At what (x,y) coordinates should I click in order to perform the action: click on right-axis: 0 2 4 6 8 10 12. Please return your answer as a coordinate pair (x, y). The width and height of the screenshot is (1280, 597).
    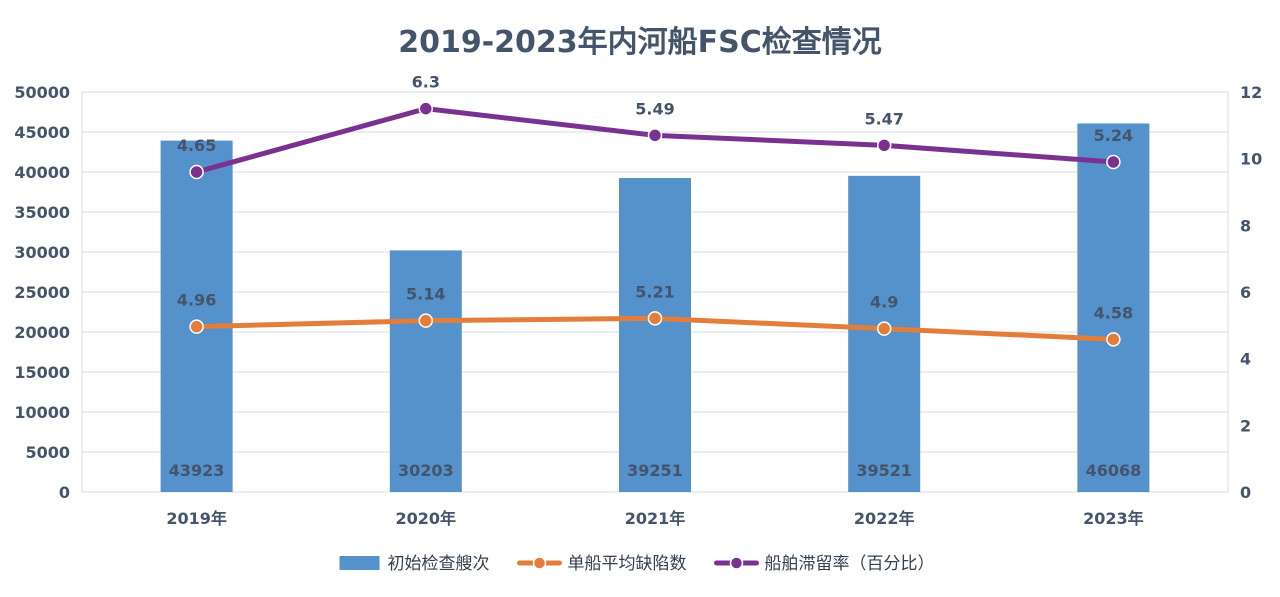
    Looking at the image, I should click on (1251, 292).